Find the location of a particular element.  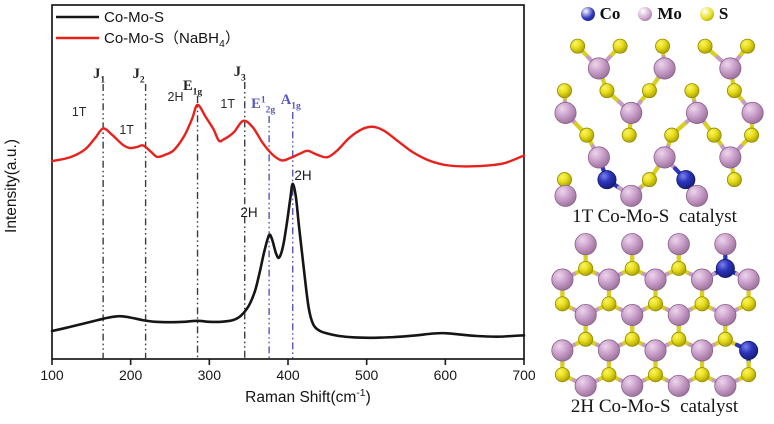

atom-legend-label: Mo is located at coordinates (669, 13).